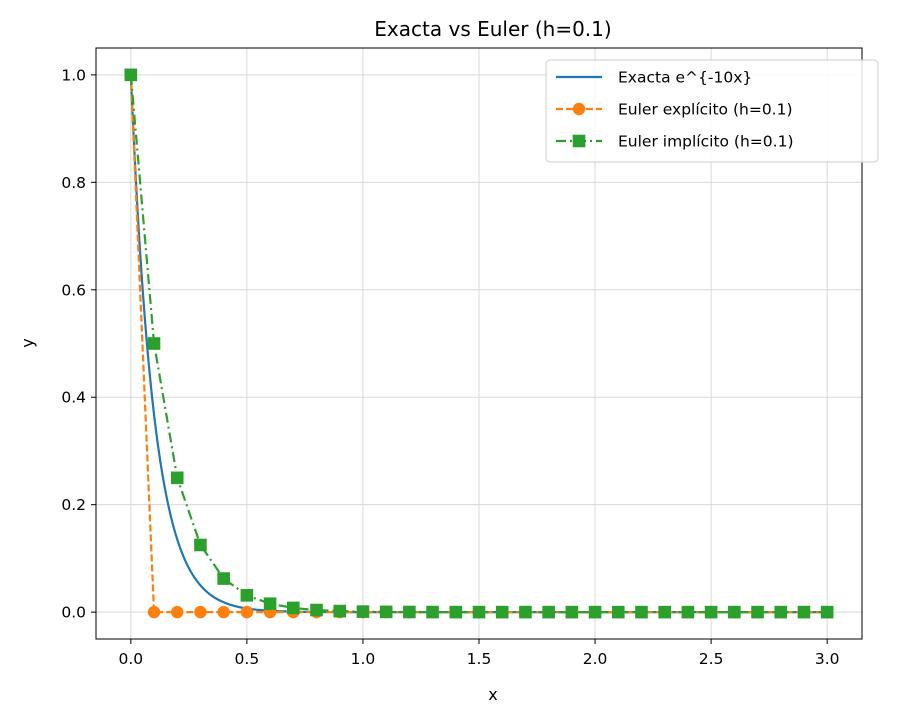 The height and width of the screenshot is (721, 905). I want to click on y-tick-label: 0.0, so click(73, 613).